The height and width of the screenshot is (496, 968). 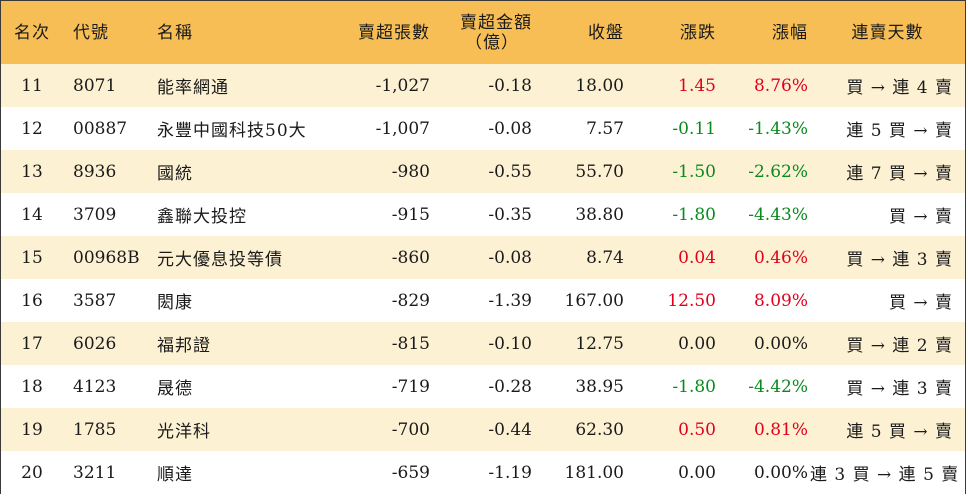 I want to click on cell-name: 光洋科, so click(x=184, y=432).